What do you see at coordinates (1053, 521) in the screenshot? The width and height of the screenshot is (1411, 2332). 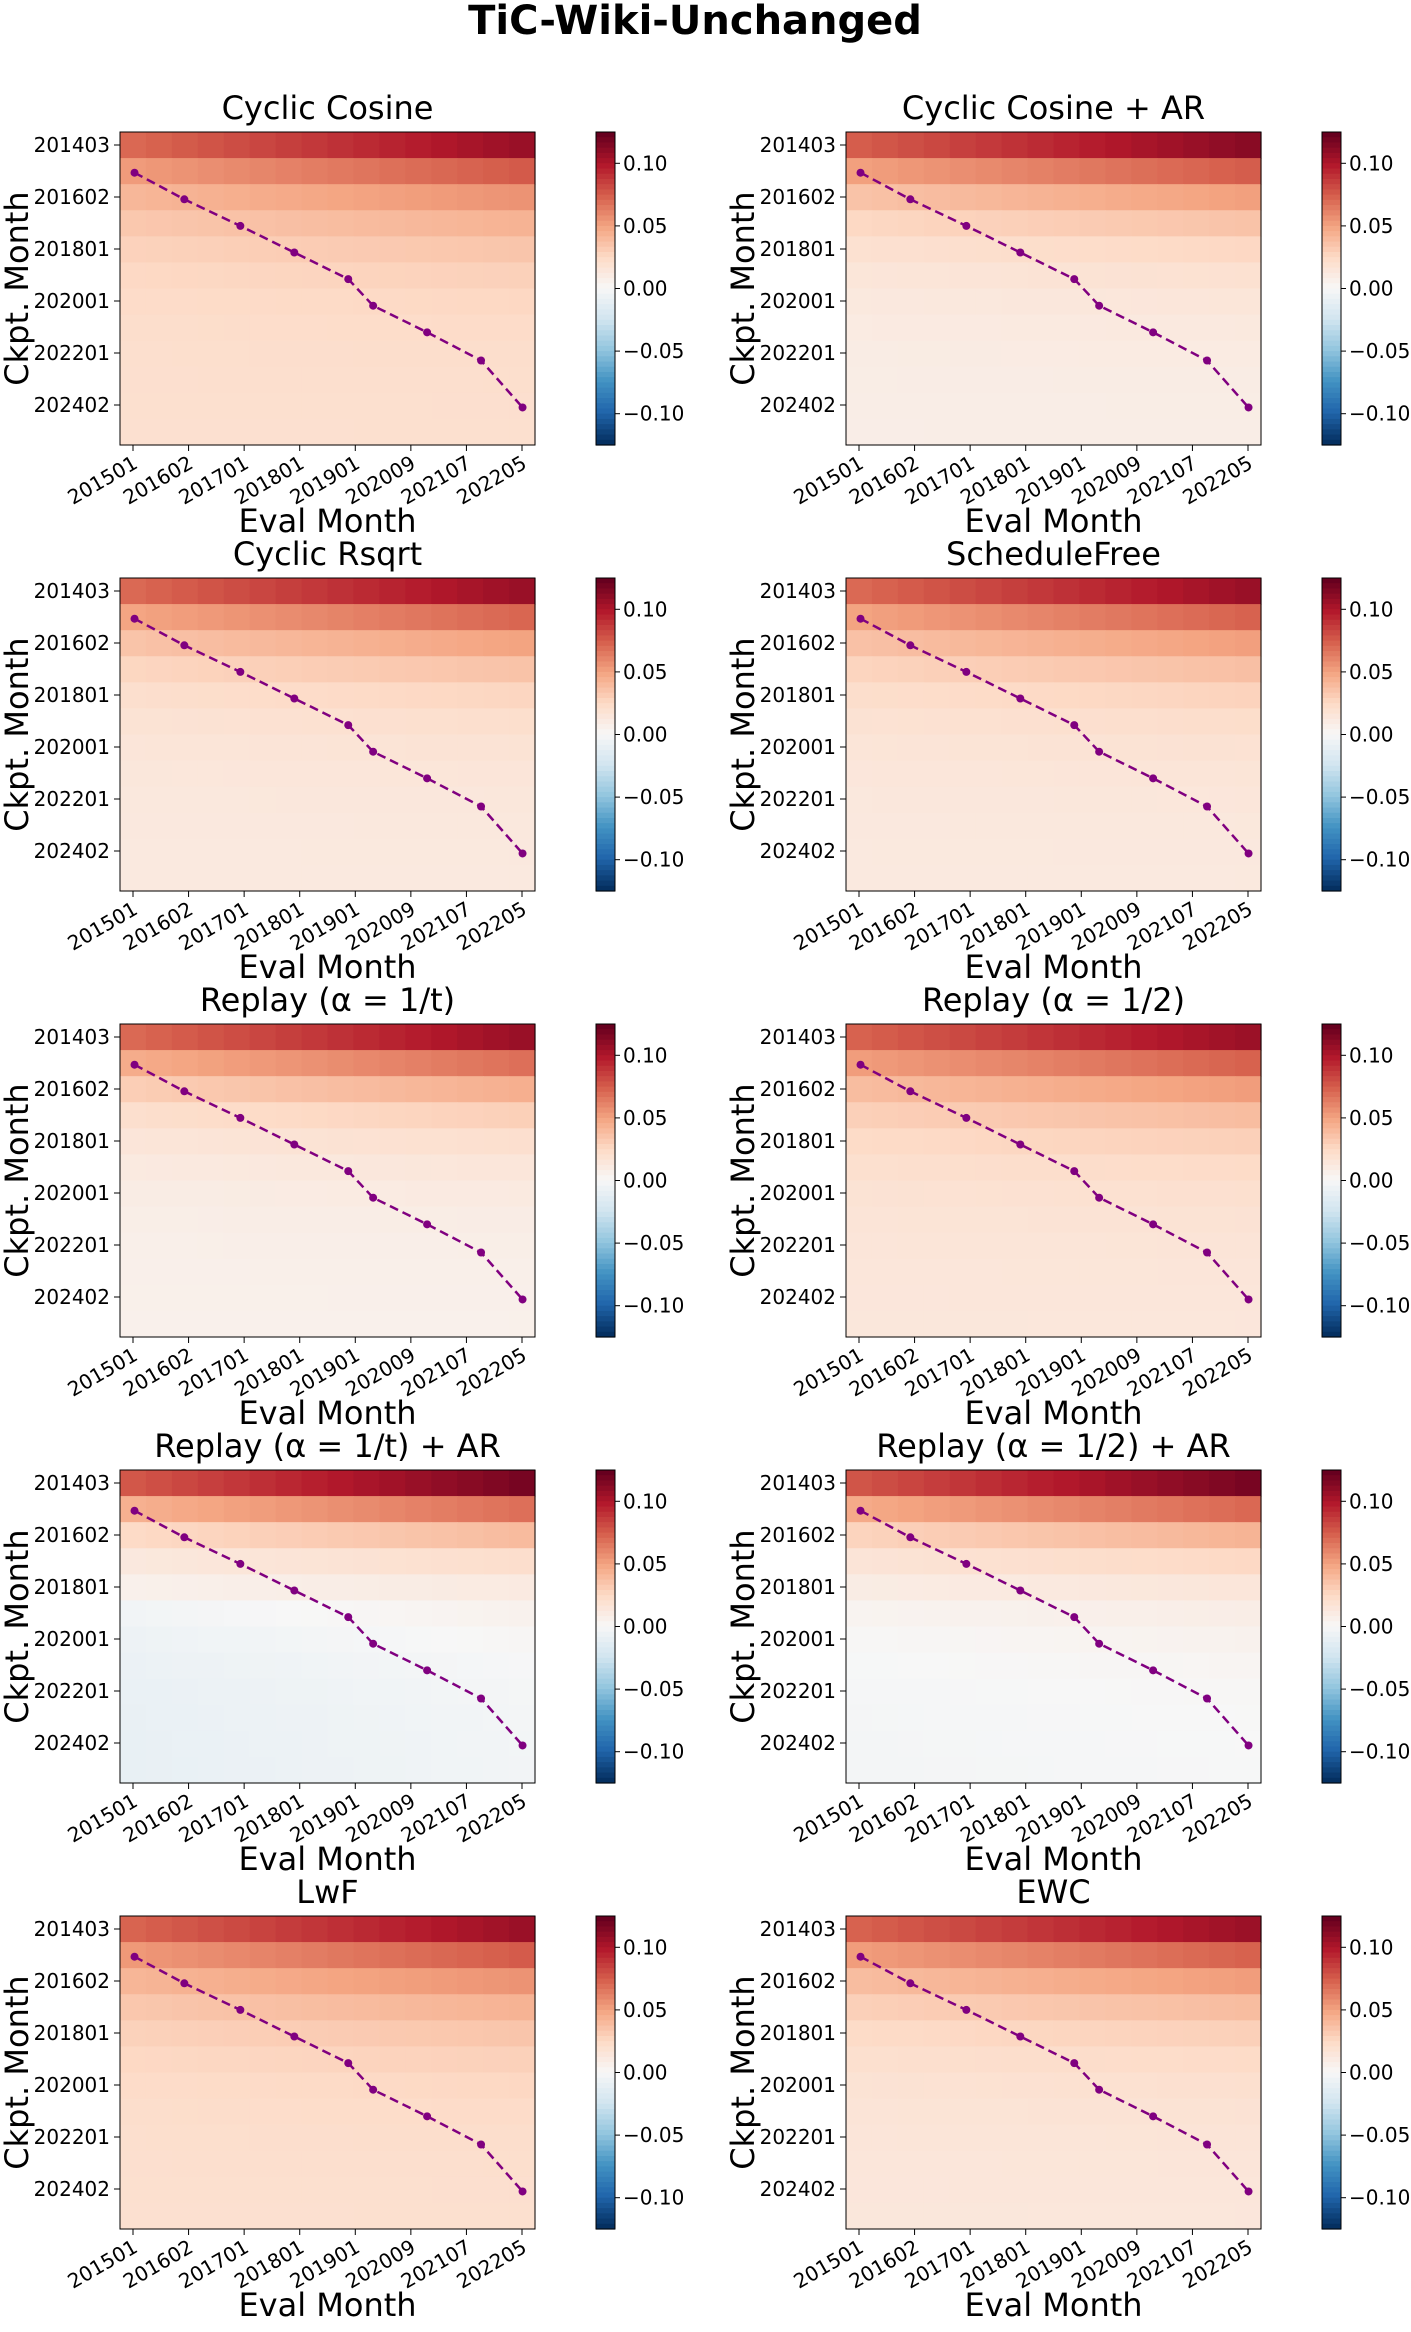 I see `x-axis-label: Eval Month` at bounding box center [1053, 521].